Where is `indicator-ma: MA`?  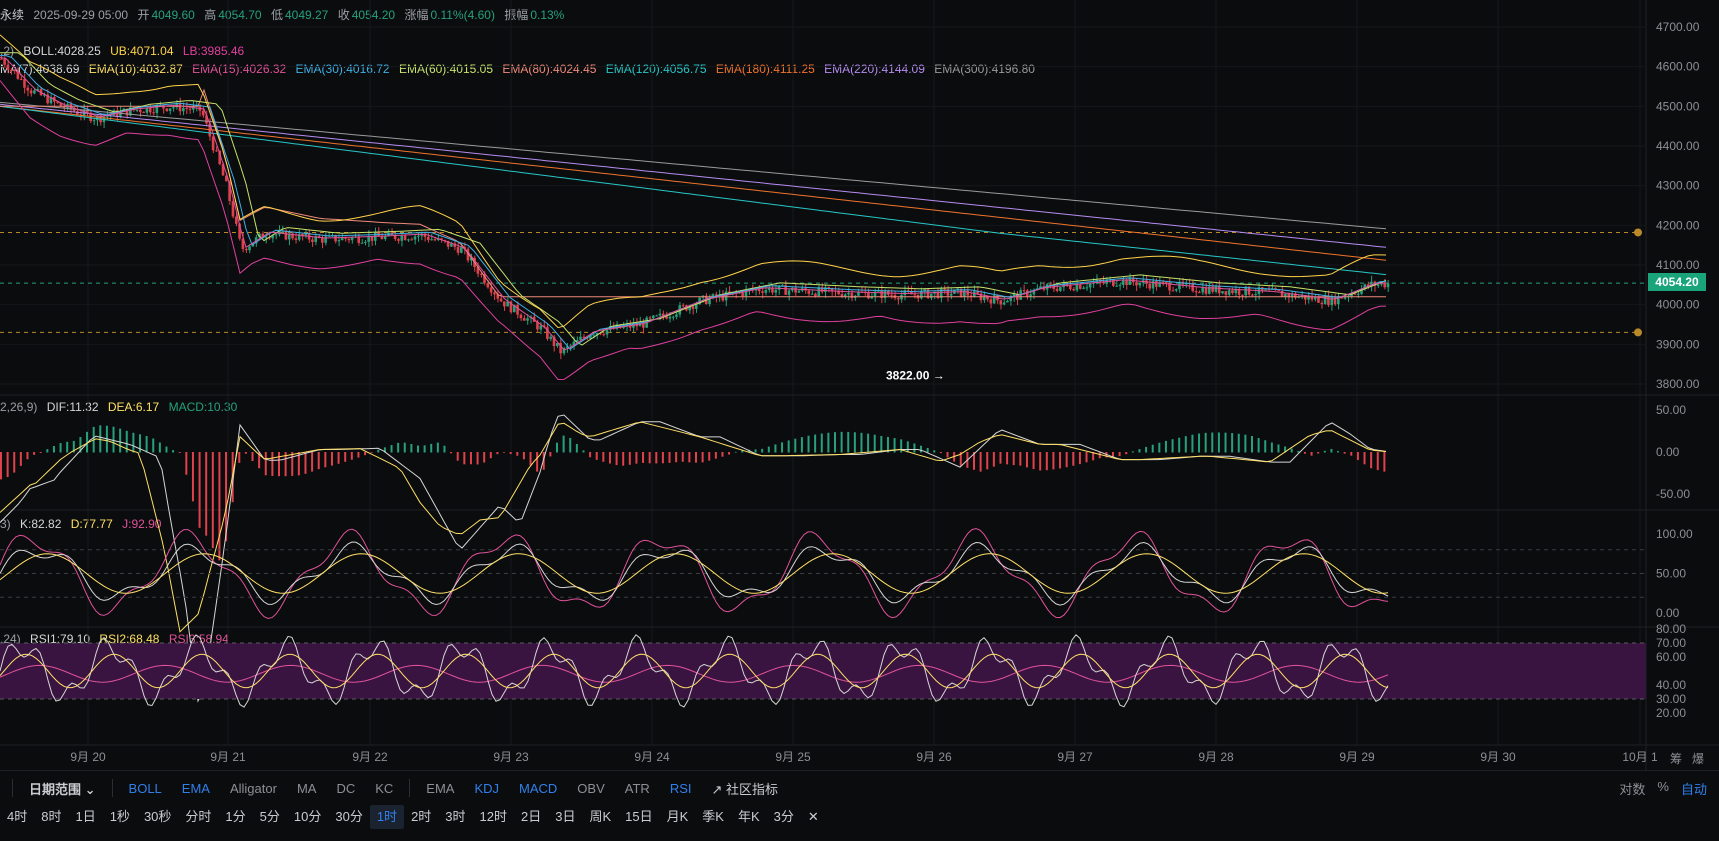
indicator-ma: MA is located at coordinates (306, 788).